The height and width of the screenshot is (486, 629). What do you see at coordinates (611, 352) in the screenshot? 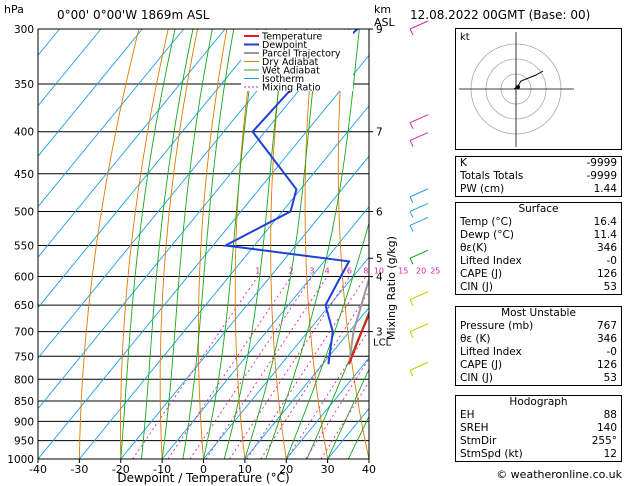
I see `most-unstable-value: -0` at bounding box center [611, 352].